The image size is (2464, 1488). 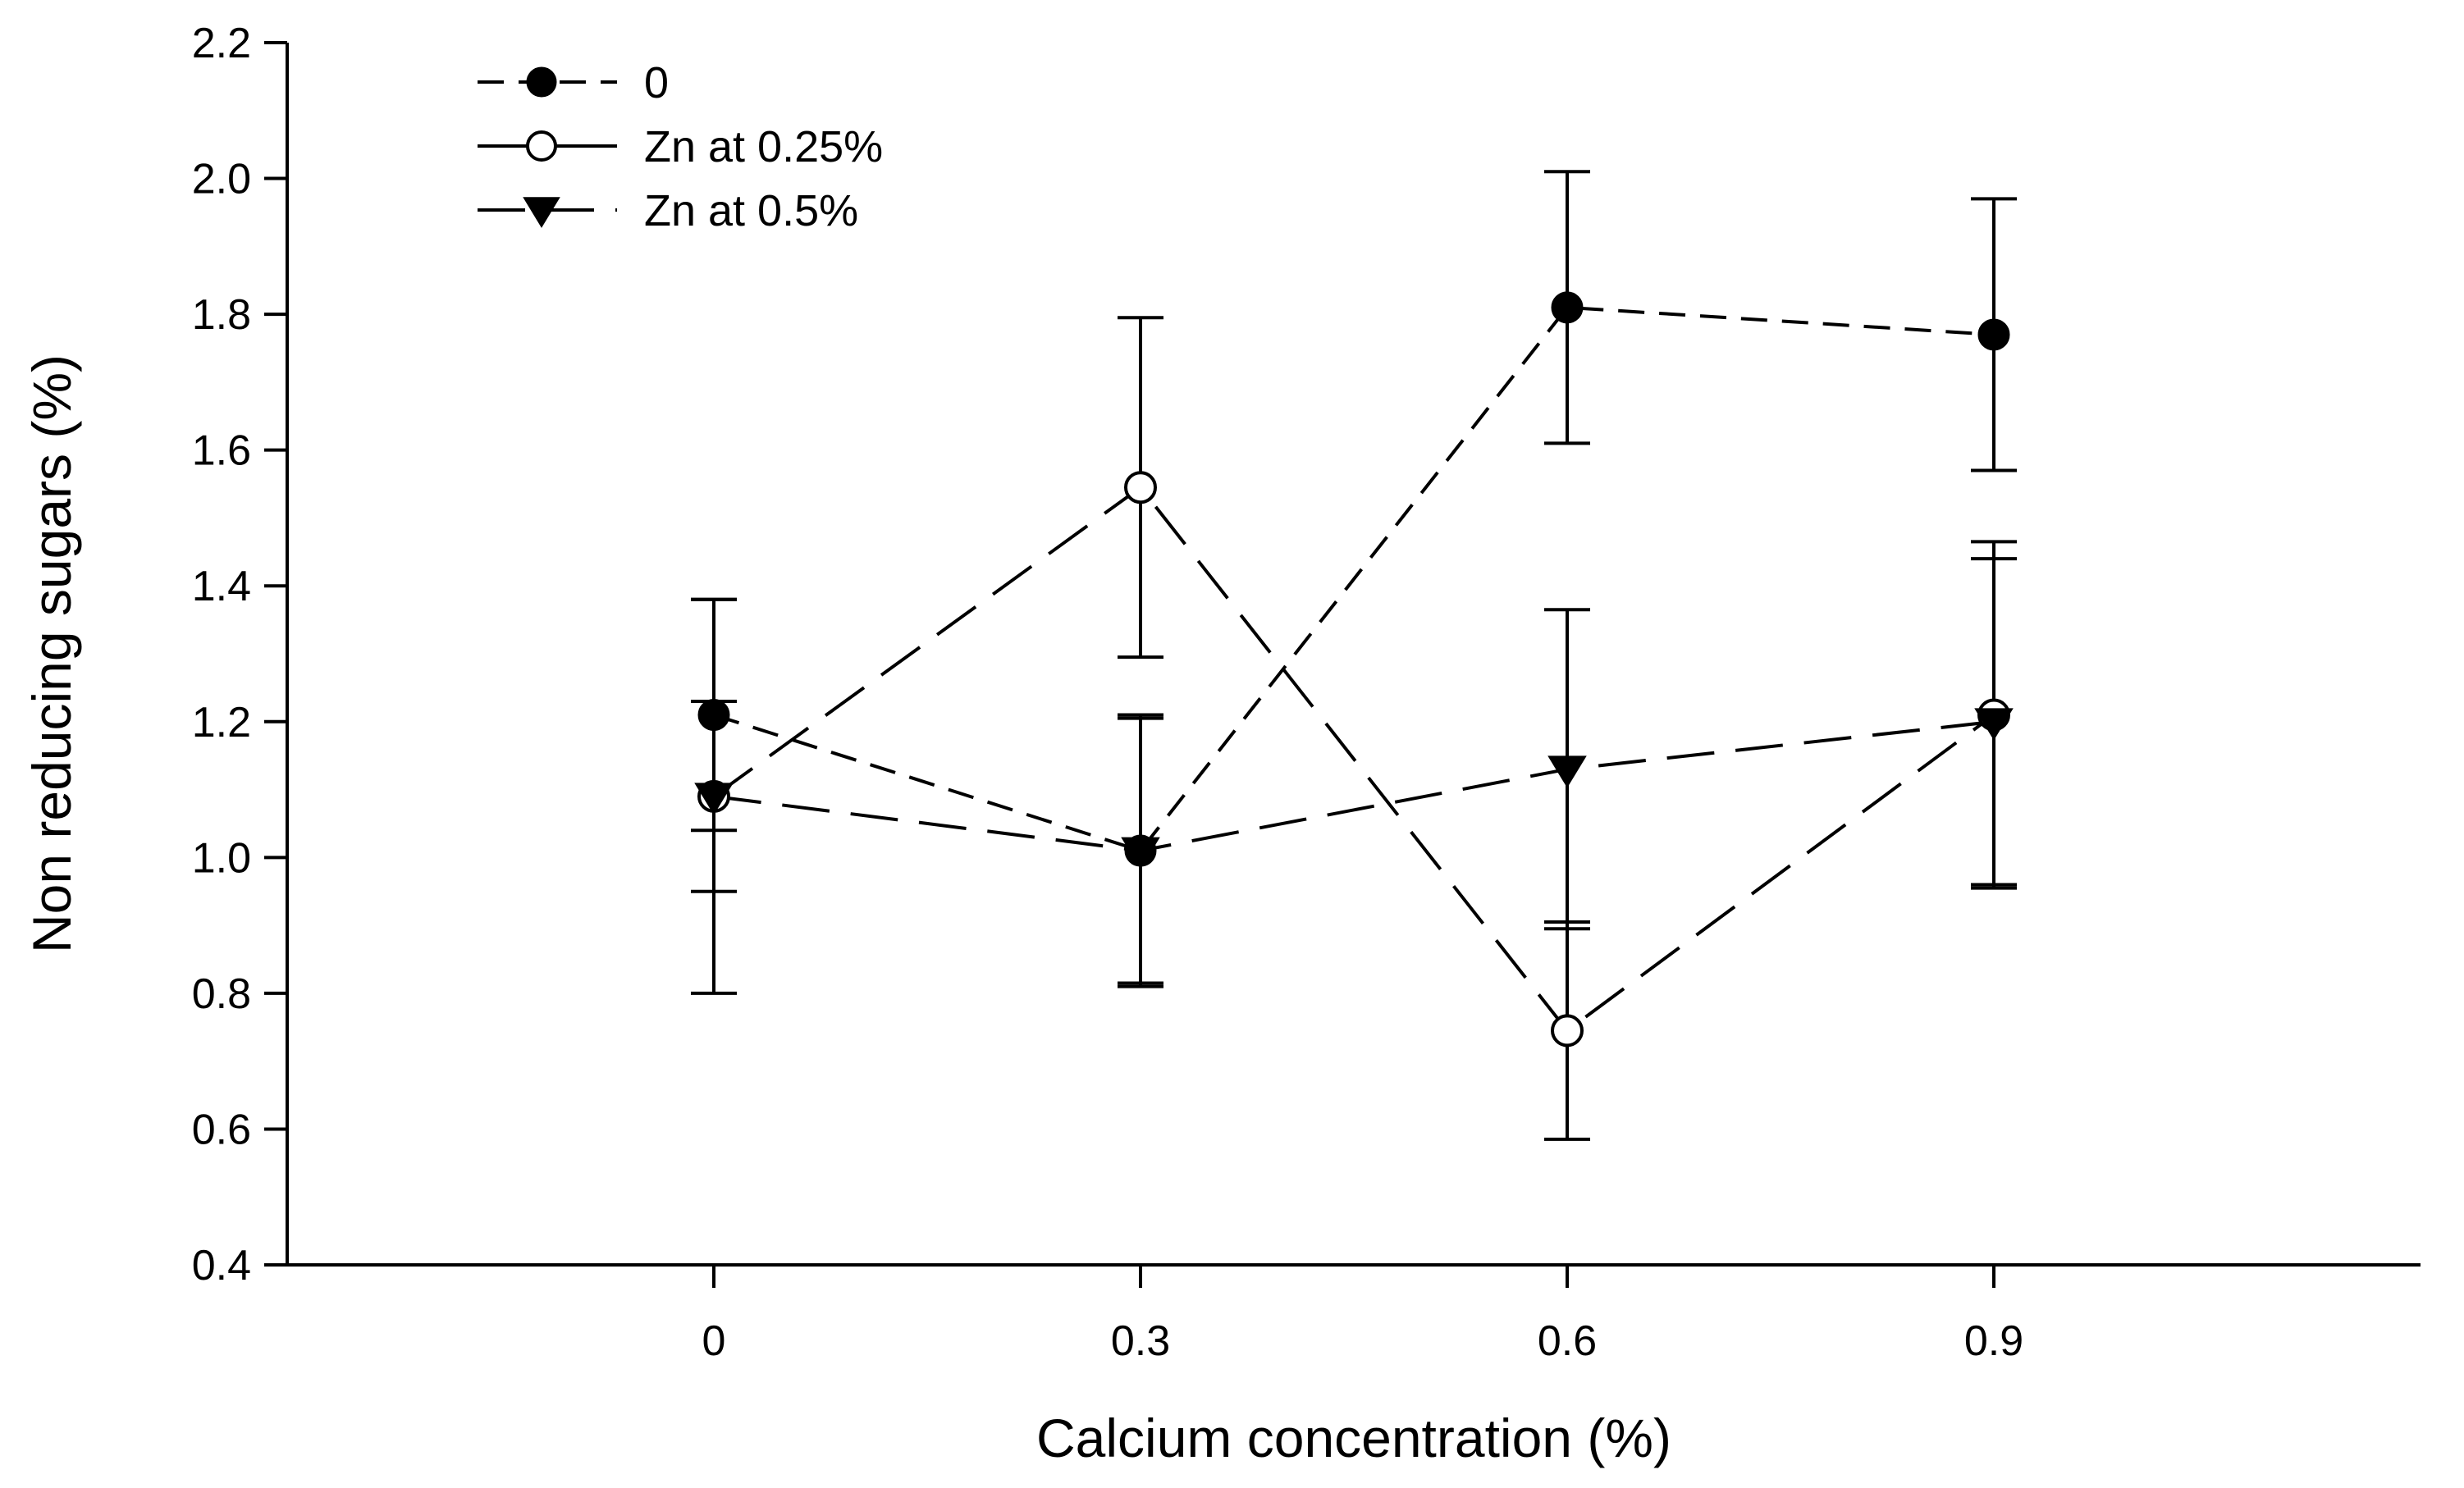 I want to click on legend-item: 0, so click(x=573, y=82).